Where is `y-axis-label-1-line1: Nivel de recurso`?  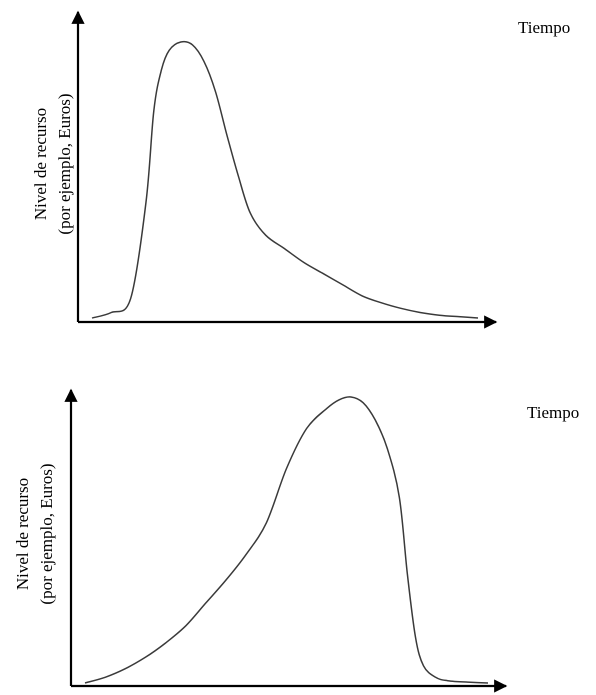
y-axis-label-1-line1: Nivel de recurso is located at coordinates (40, 164).